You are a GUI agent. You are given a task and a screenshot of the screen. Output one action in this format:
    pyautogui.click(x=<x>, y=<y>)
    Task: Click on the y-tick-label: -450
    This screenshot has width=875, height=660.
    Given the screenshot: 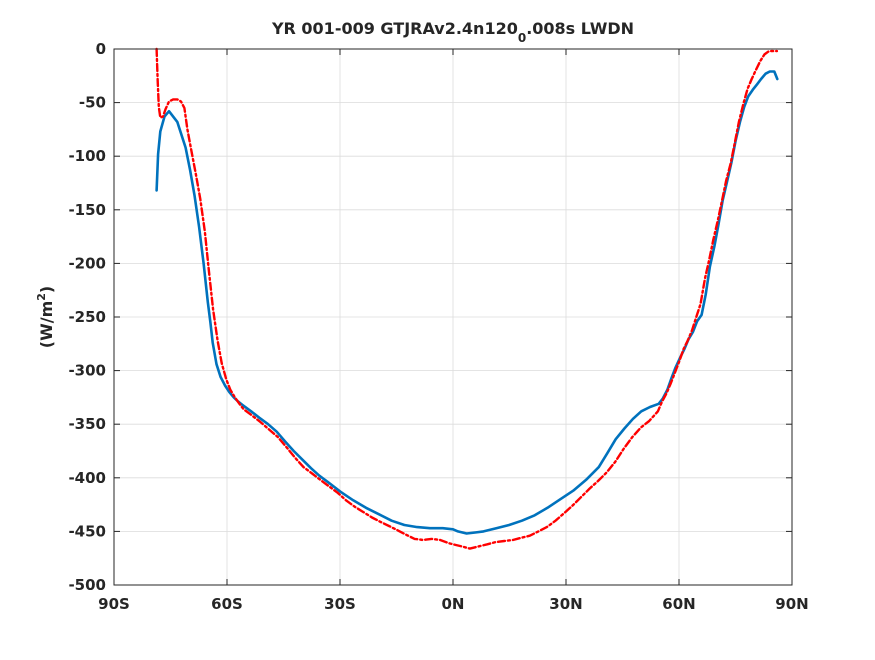 What is the action you would take?
    pyautogui.click(x=87, y=531)
    